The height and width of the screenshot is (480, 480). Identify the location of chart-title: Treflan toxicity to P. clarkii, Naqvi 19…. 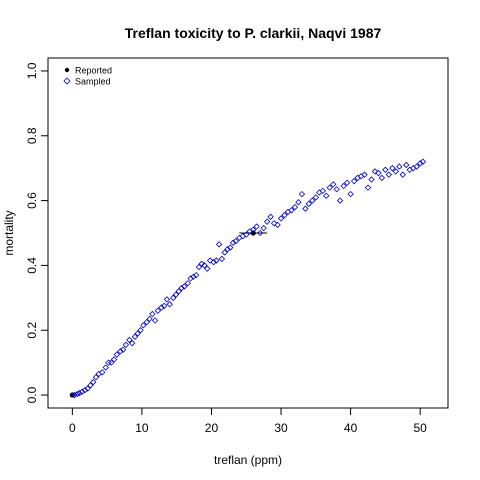
(253, 33).